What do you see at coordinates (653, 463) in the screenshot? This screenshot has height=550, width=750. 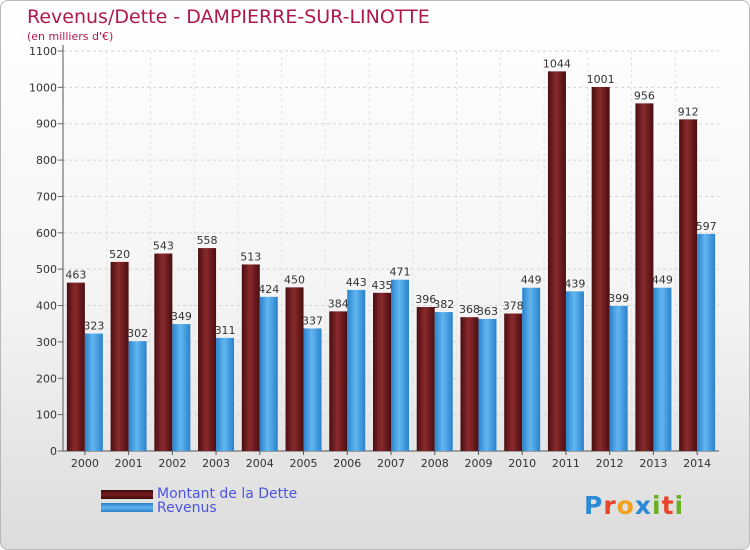 I see `x-tick-label-2013: 2013` at bounding box center [653, 463].